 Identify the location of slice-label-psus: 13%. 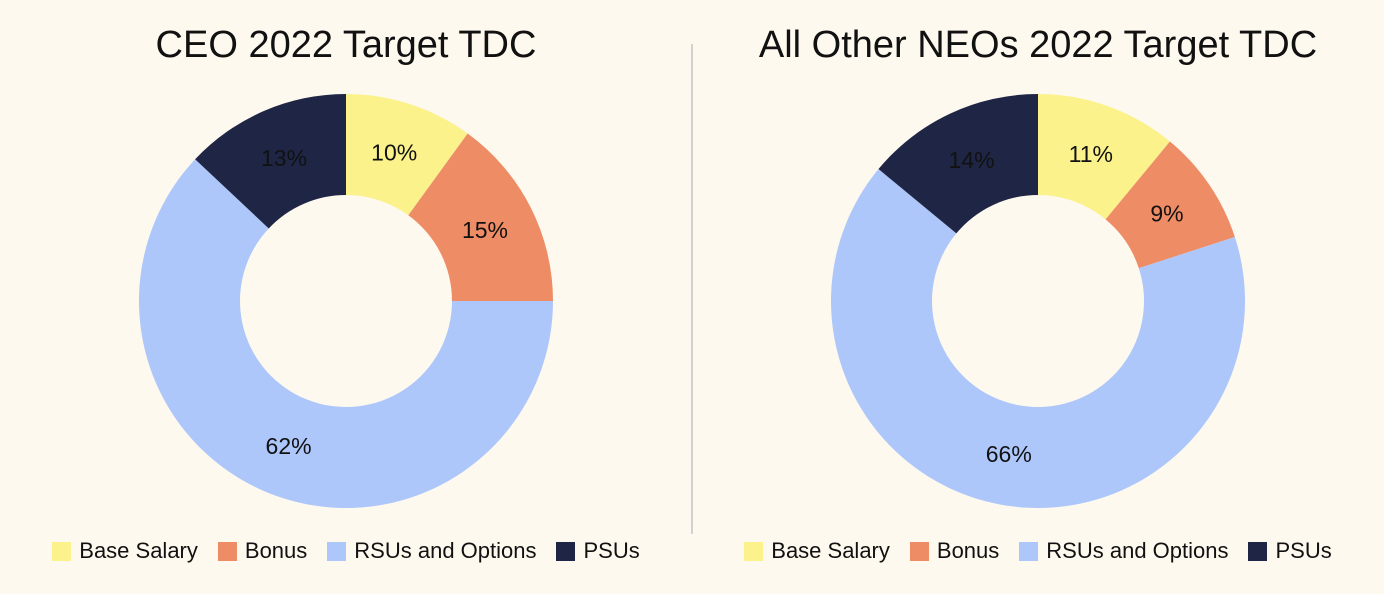
(284, 158).